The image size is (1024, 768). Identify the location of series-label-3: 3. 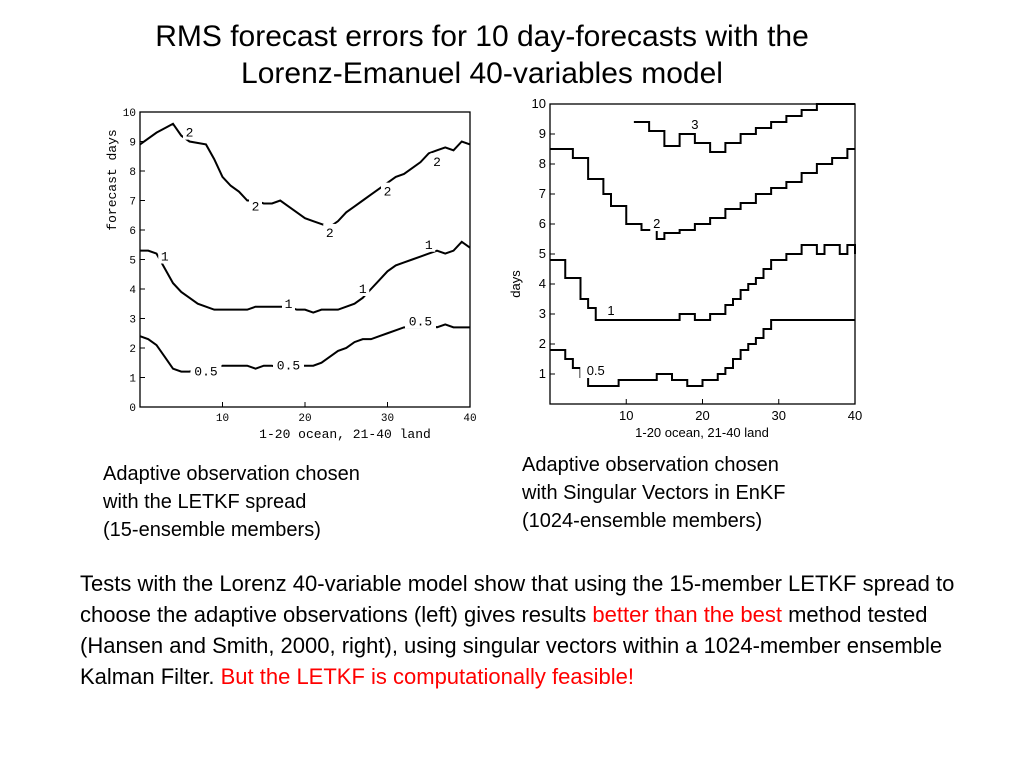
(694, 124).